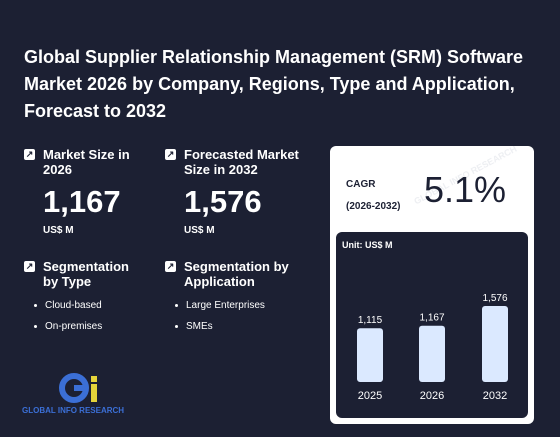 The height and width of the screenshot is (437, 560). Describe the element at coordinates (361, 184) in the screenshot. I see `cagr-label-line1: CAGR` at that location.